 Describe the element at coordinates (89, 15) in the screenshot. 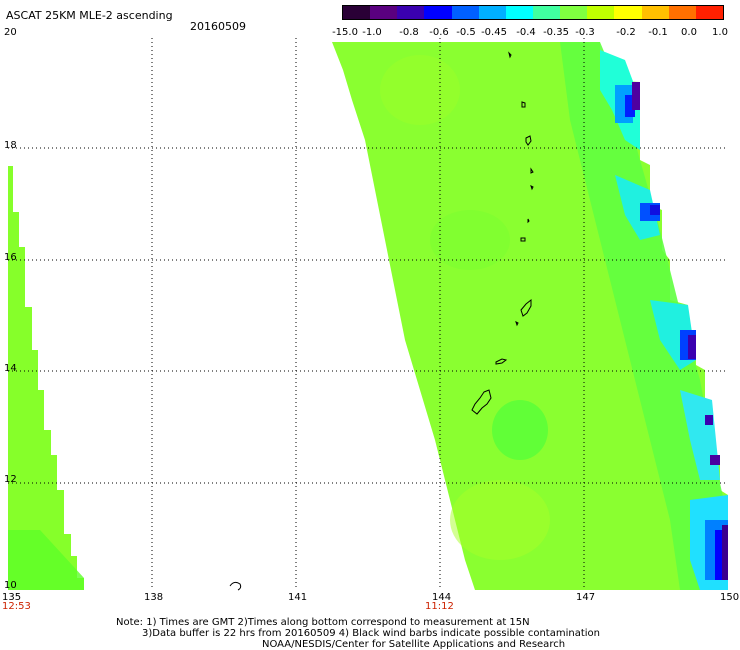

I see `product-title: ASCAT 25KM MLE-2 ascending` at that location.